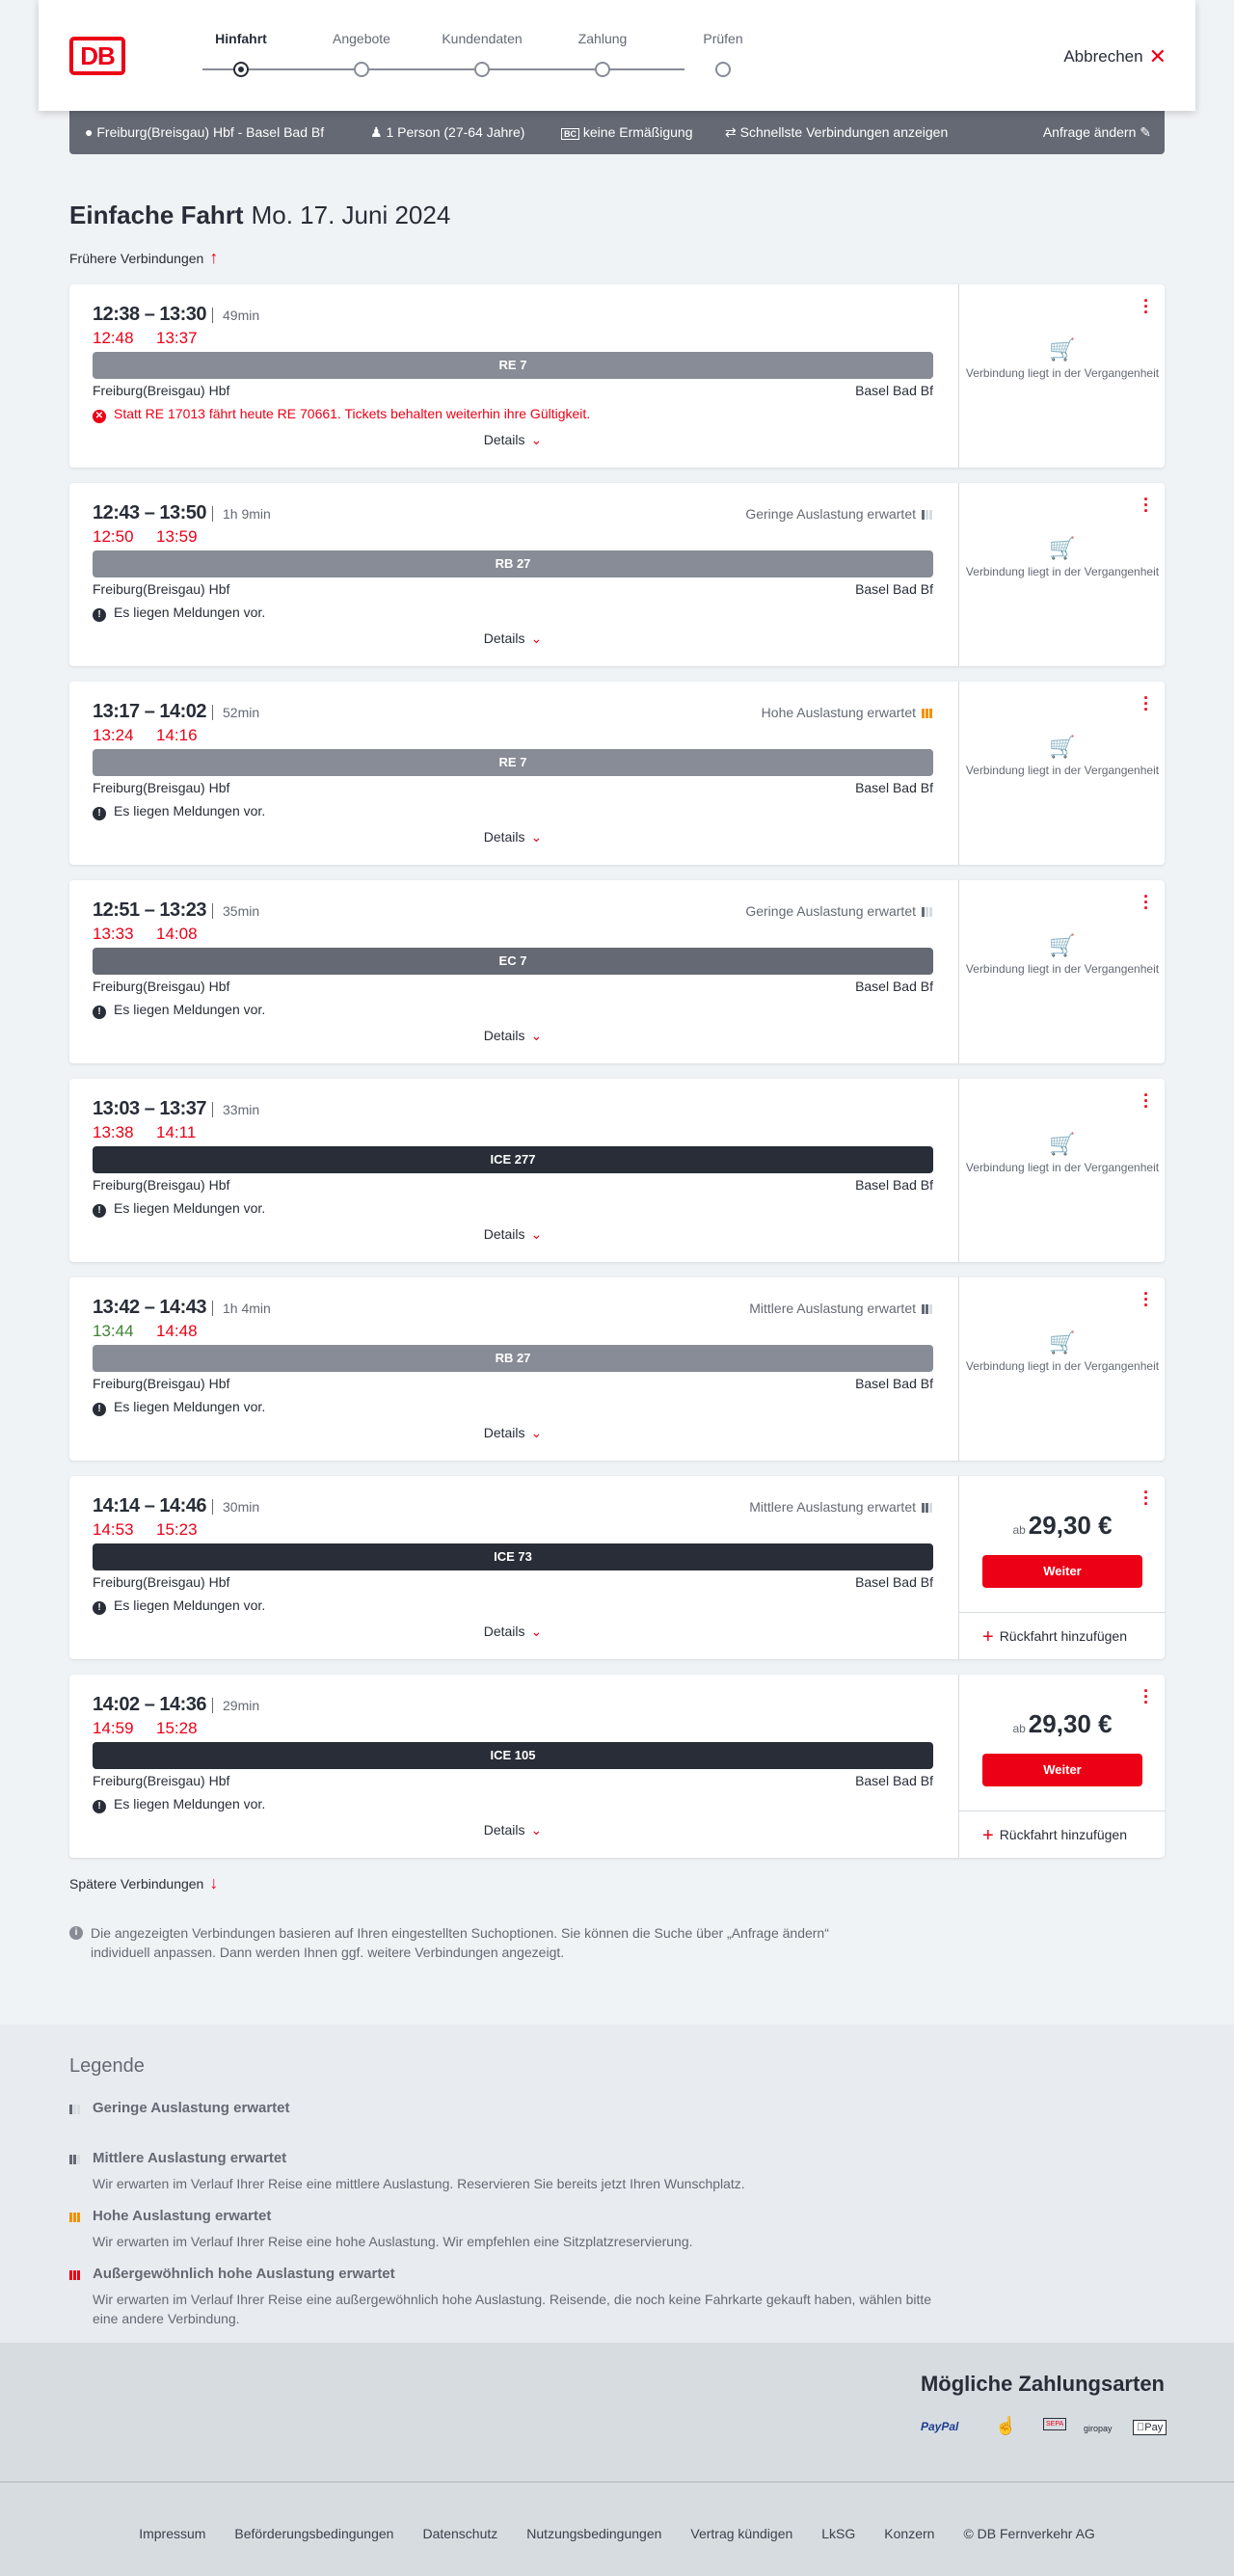  What do you see at coordinates (909, 2534) in the screenshot?
I see `footer-link: Konzern` at bounding box center [909, 2534].